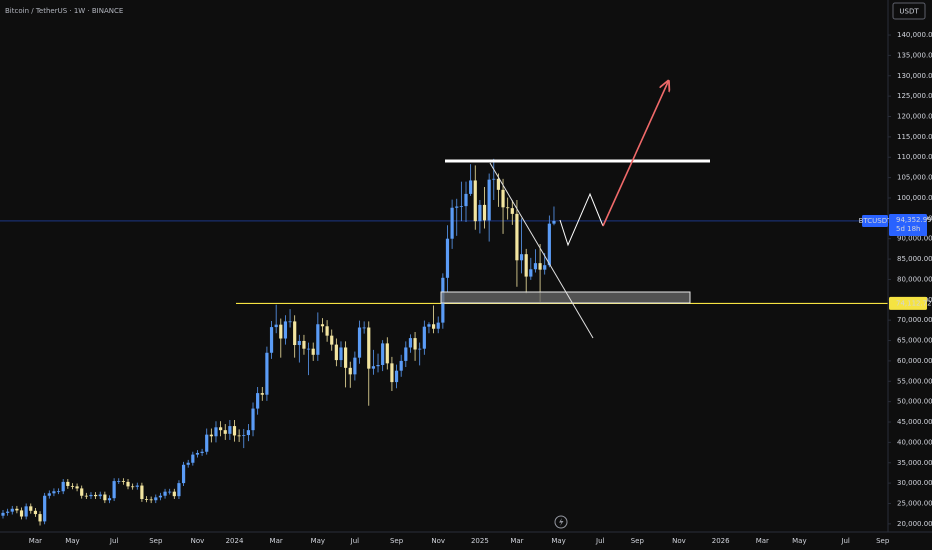 The width and height of the screenshot is (932, 550). What do you see at coordinates (914, 117) in the screenshot?
I see `y-tick-label: 120,000.00` at bounding box center [914, 117].